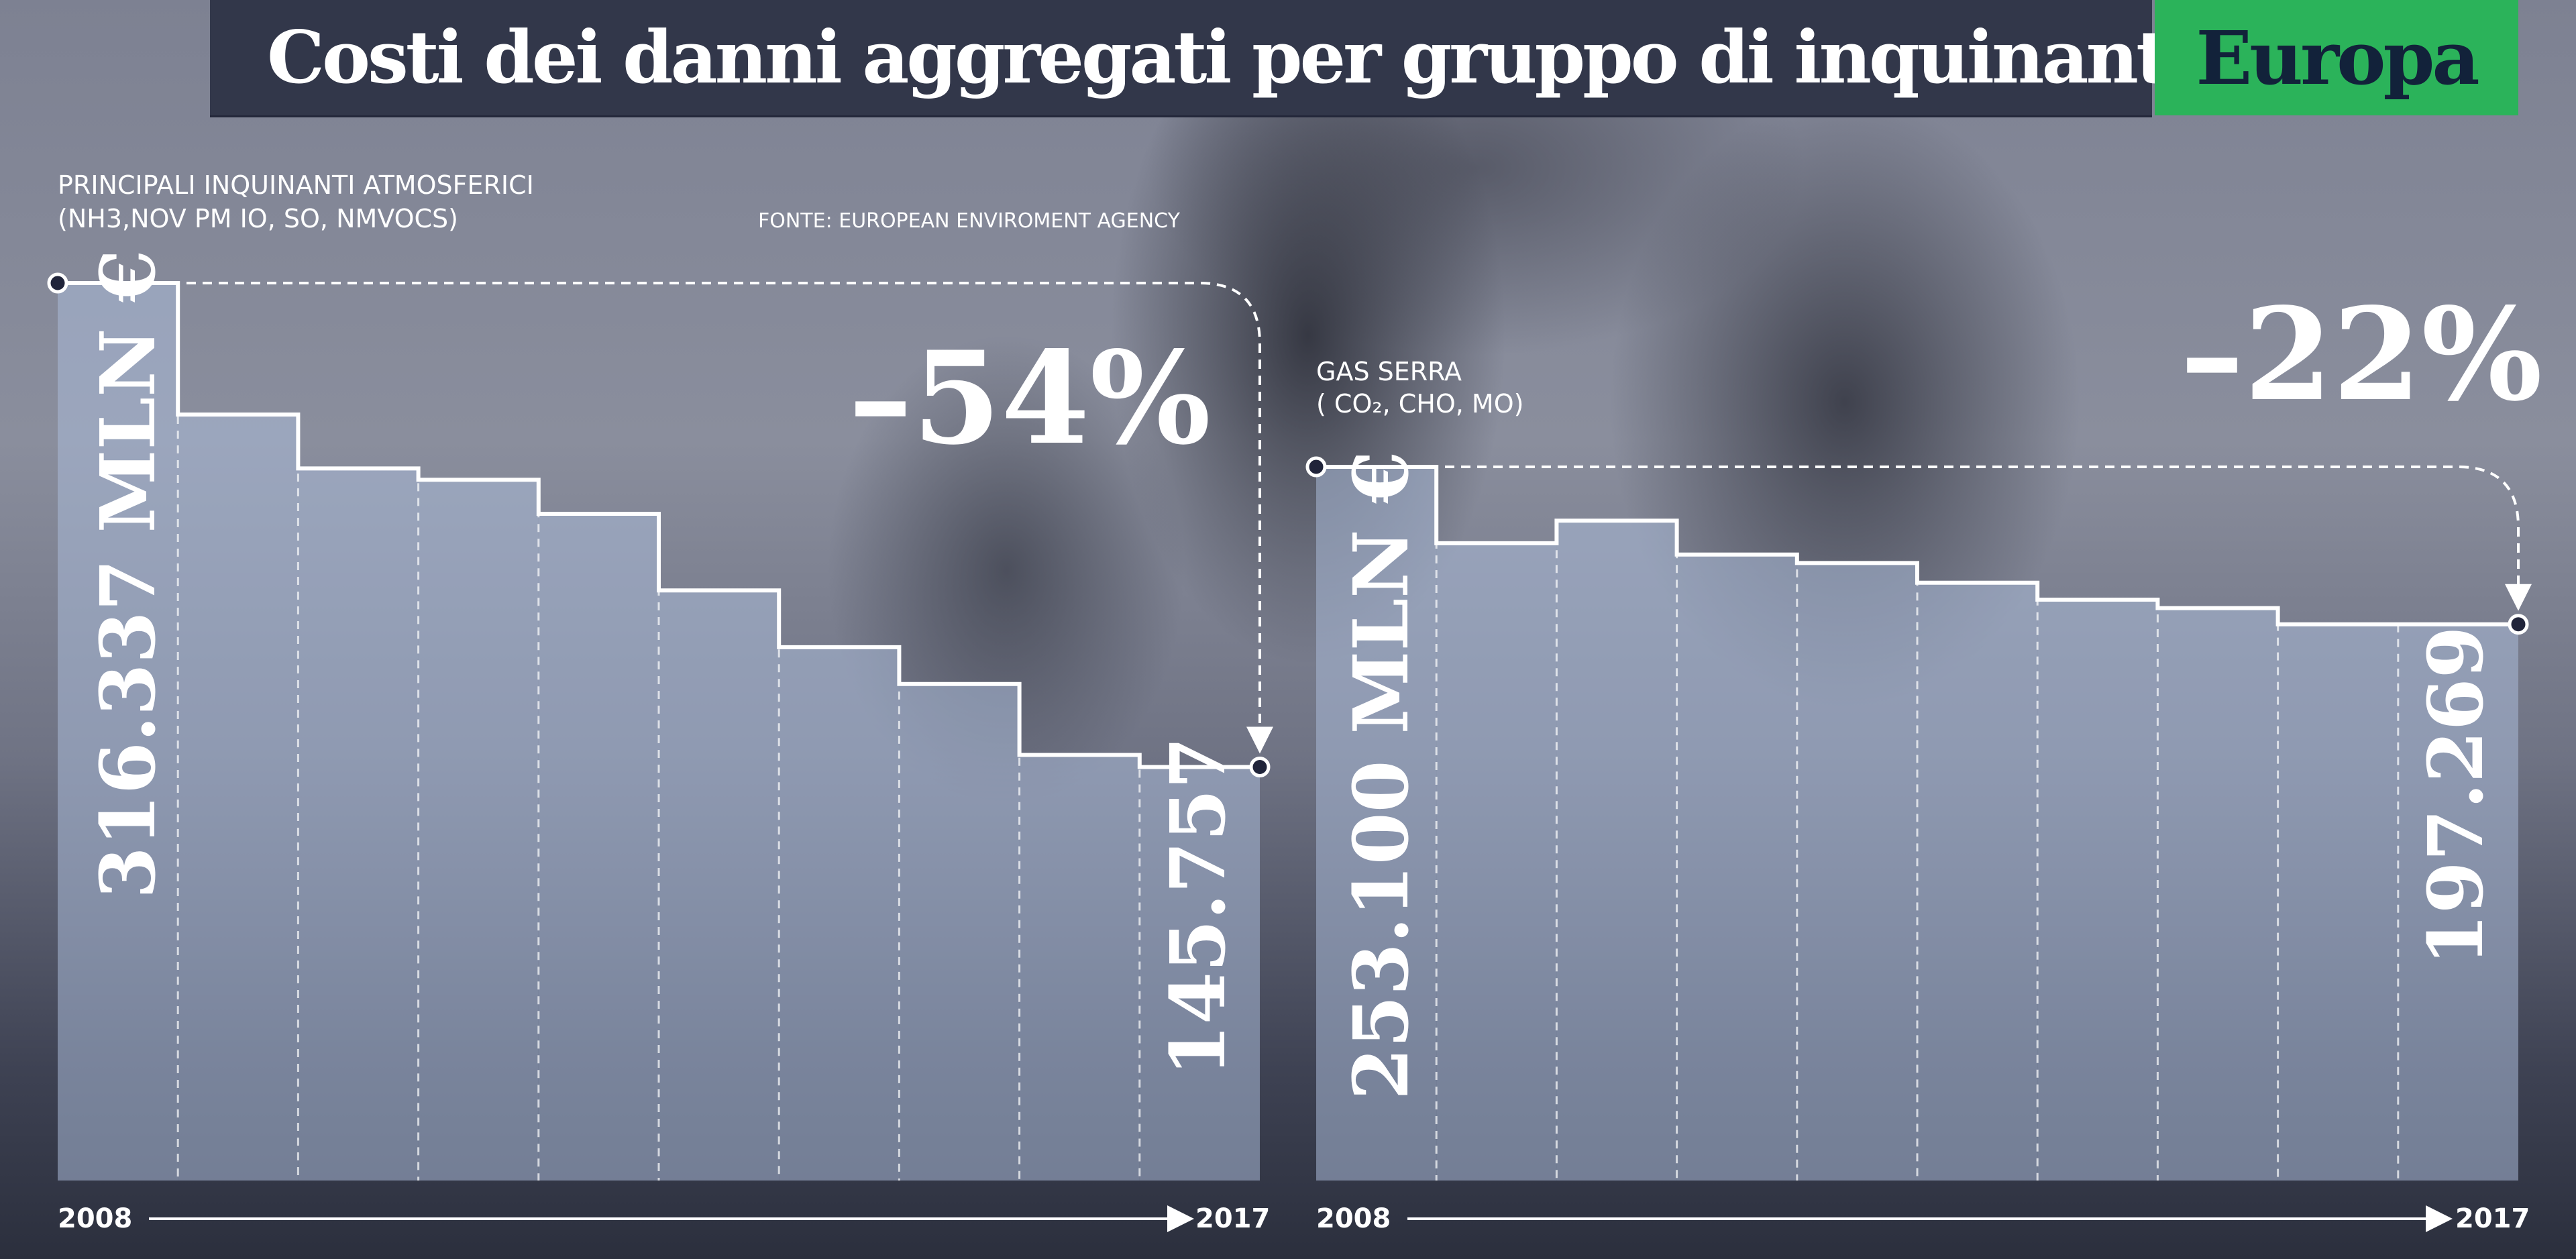 Image resolution: width=2576 pixels, height=1259 pixels. Describe the element at coordinates (1198, 906) in the screenshot. I see `chart1-end-label: 145.757` at that location.